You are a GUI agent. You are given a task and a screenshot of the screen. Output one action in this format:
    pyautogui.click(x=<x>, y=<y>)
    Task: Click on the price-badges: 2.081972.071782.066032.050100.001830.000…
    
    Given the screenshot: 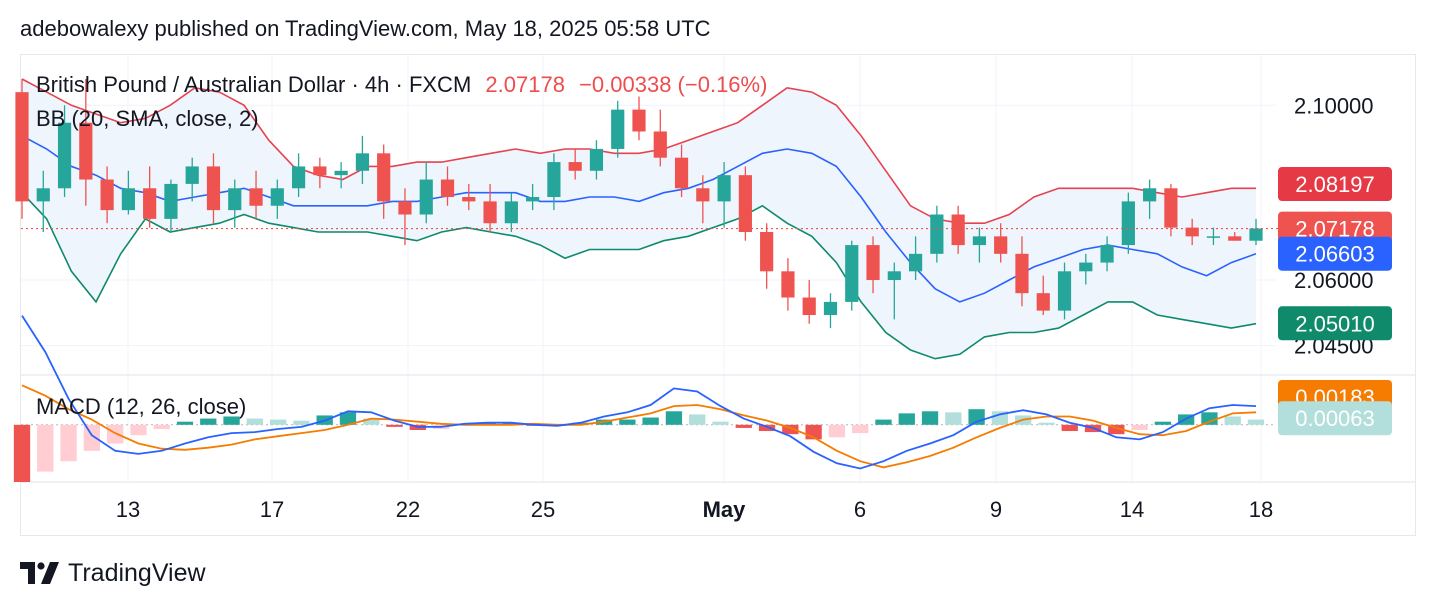 What is the action you would take?
    pyautogui.click(x=1335, y=301)
    